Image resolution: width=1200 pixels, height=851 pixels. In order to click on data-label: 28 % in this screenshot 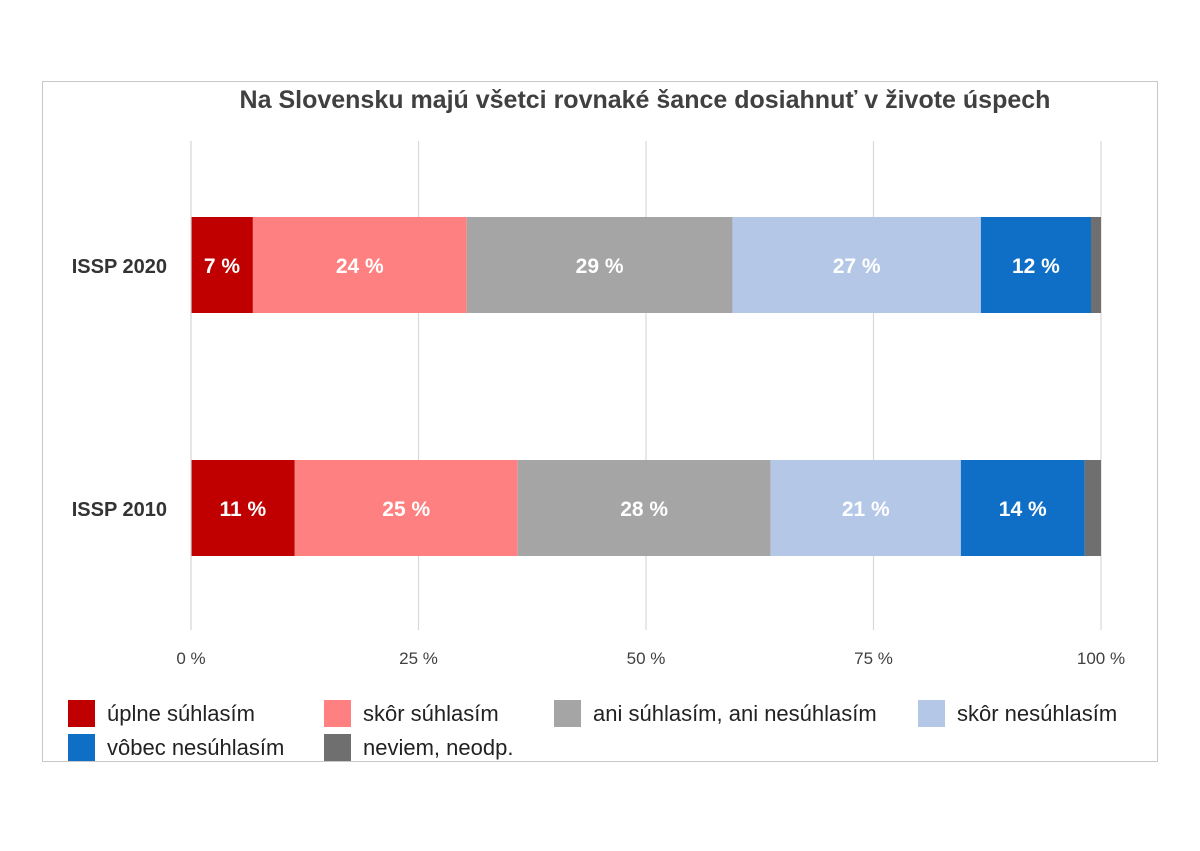, I will do `click(644, 509)`.